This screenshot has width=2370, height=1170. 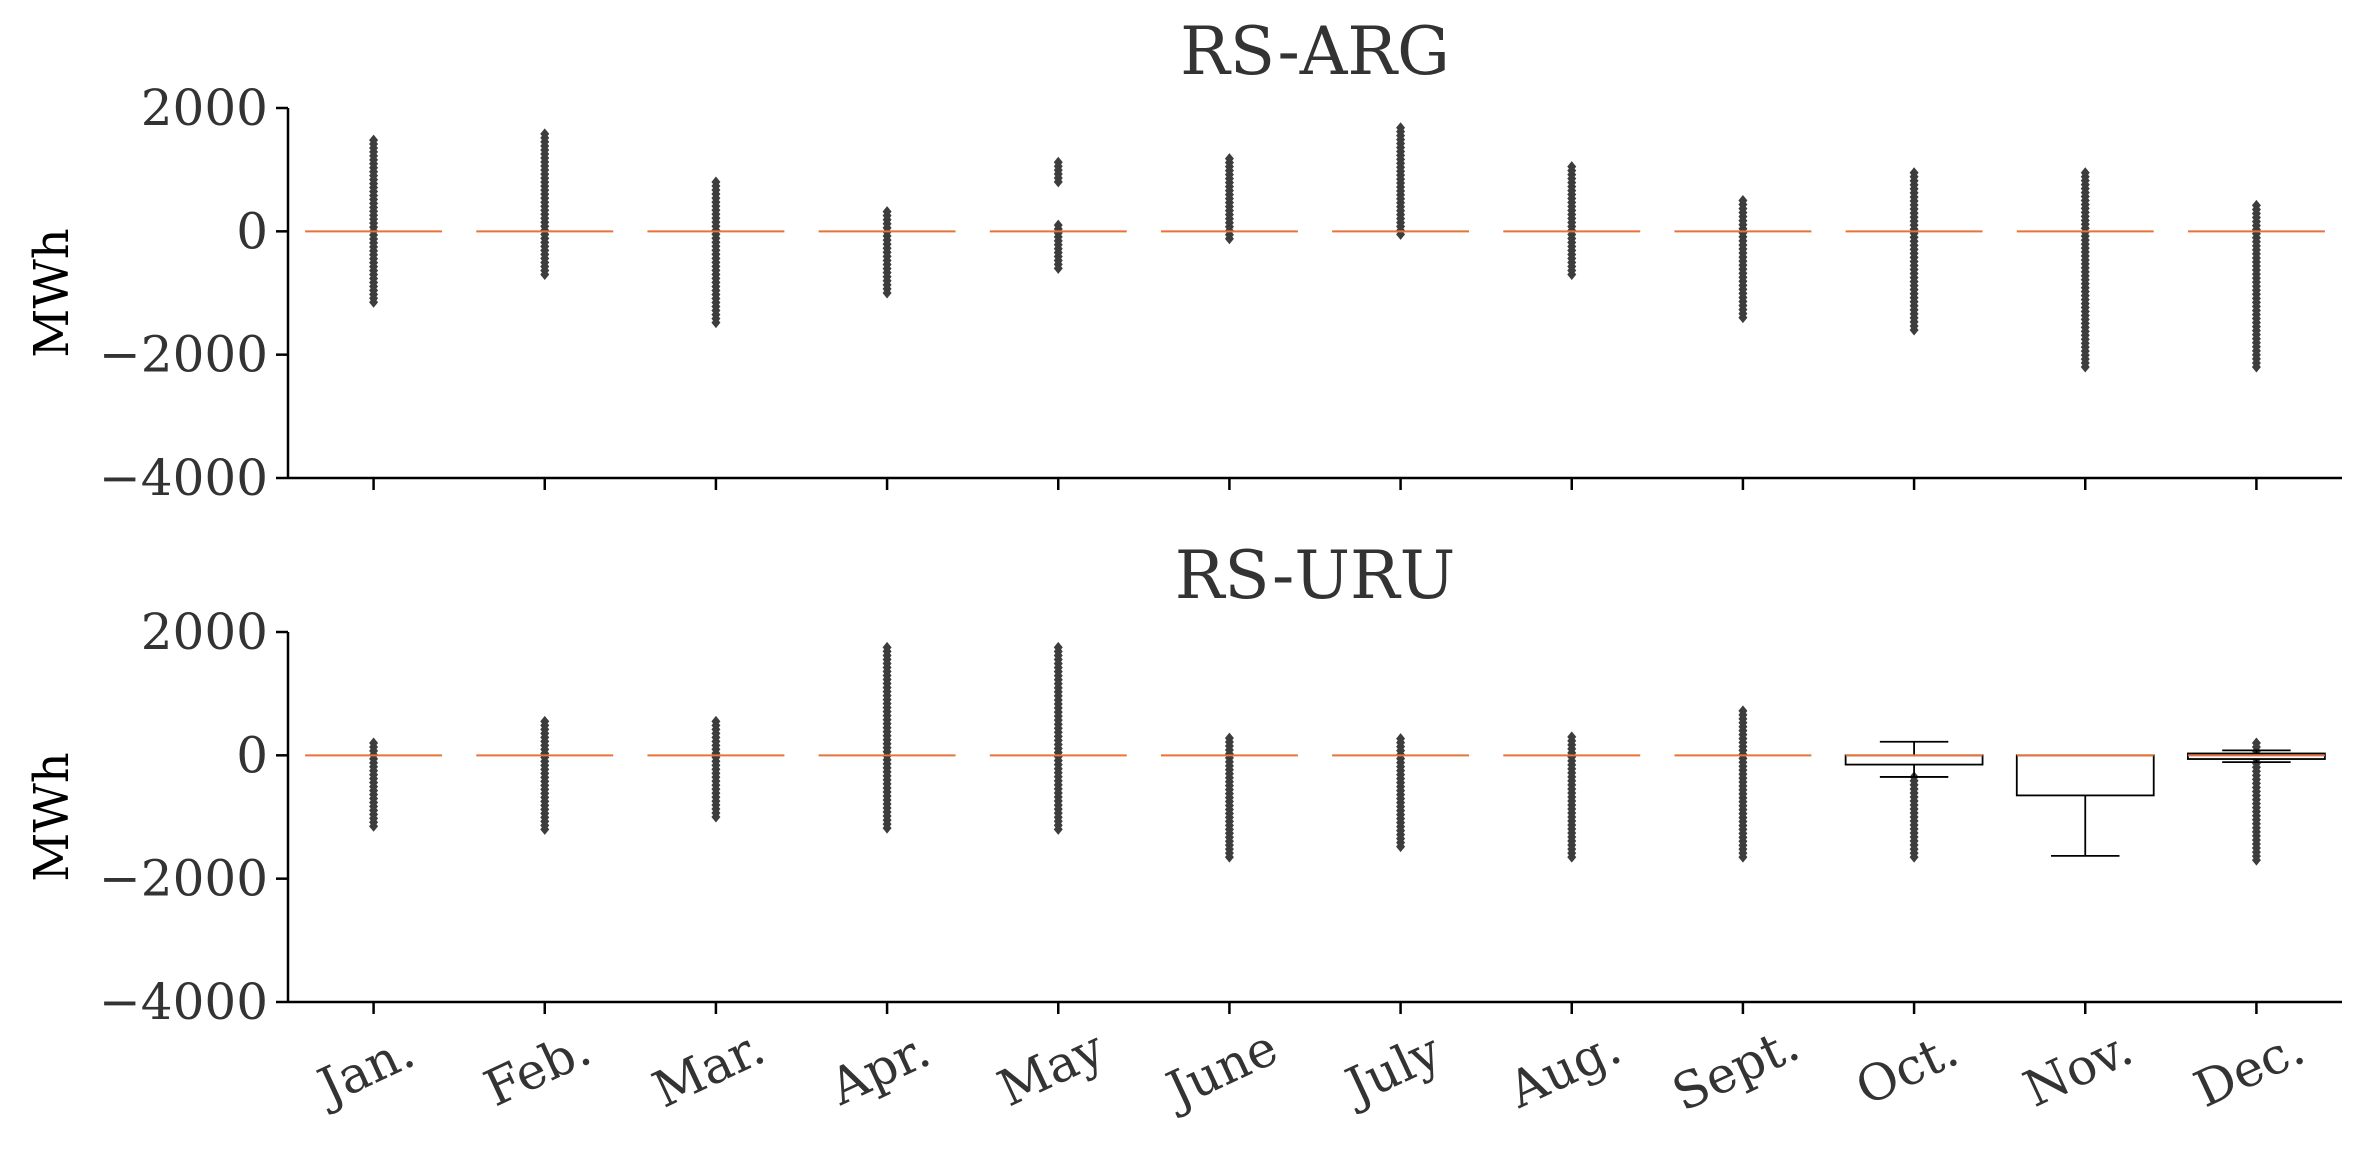 What do you see at coordinates (879, 1069) in the screenshot?
I see `x-tick-label: Apr.` at bounding box center [879, 1069].